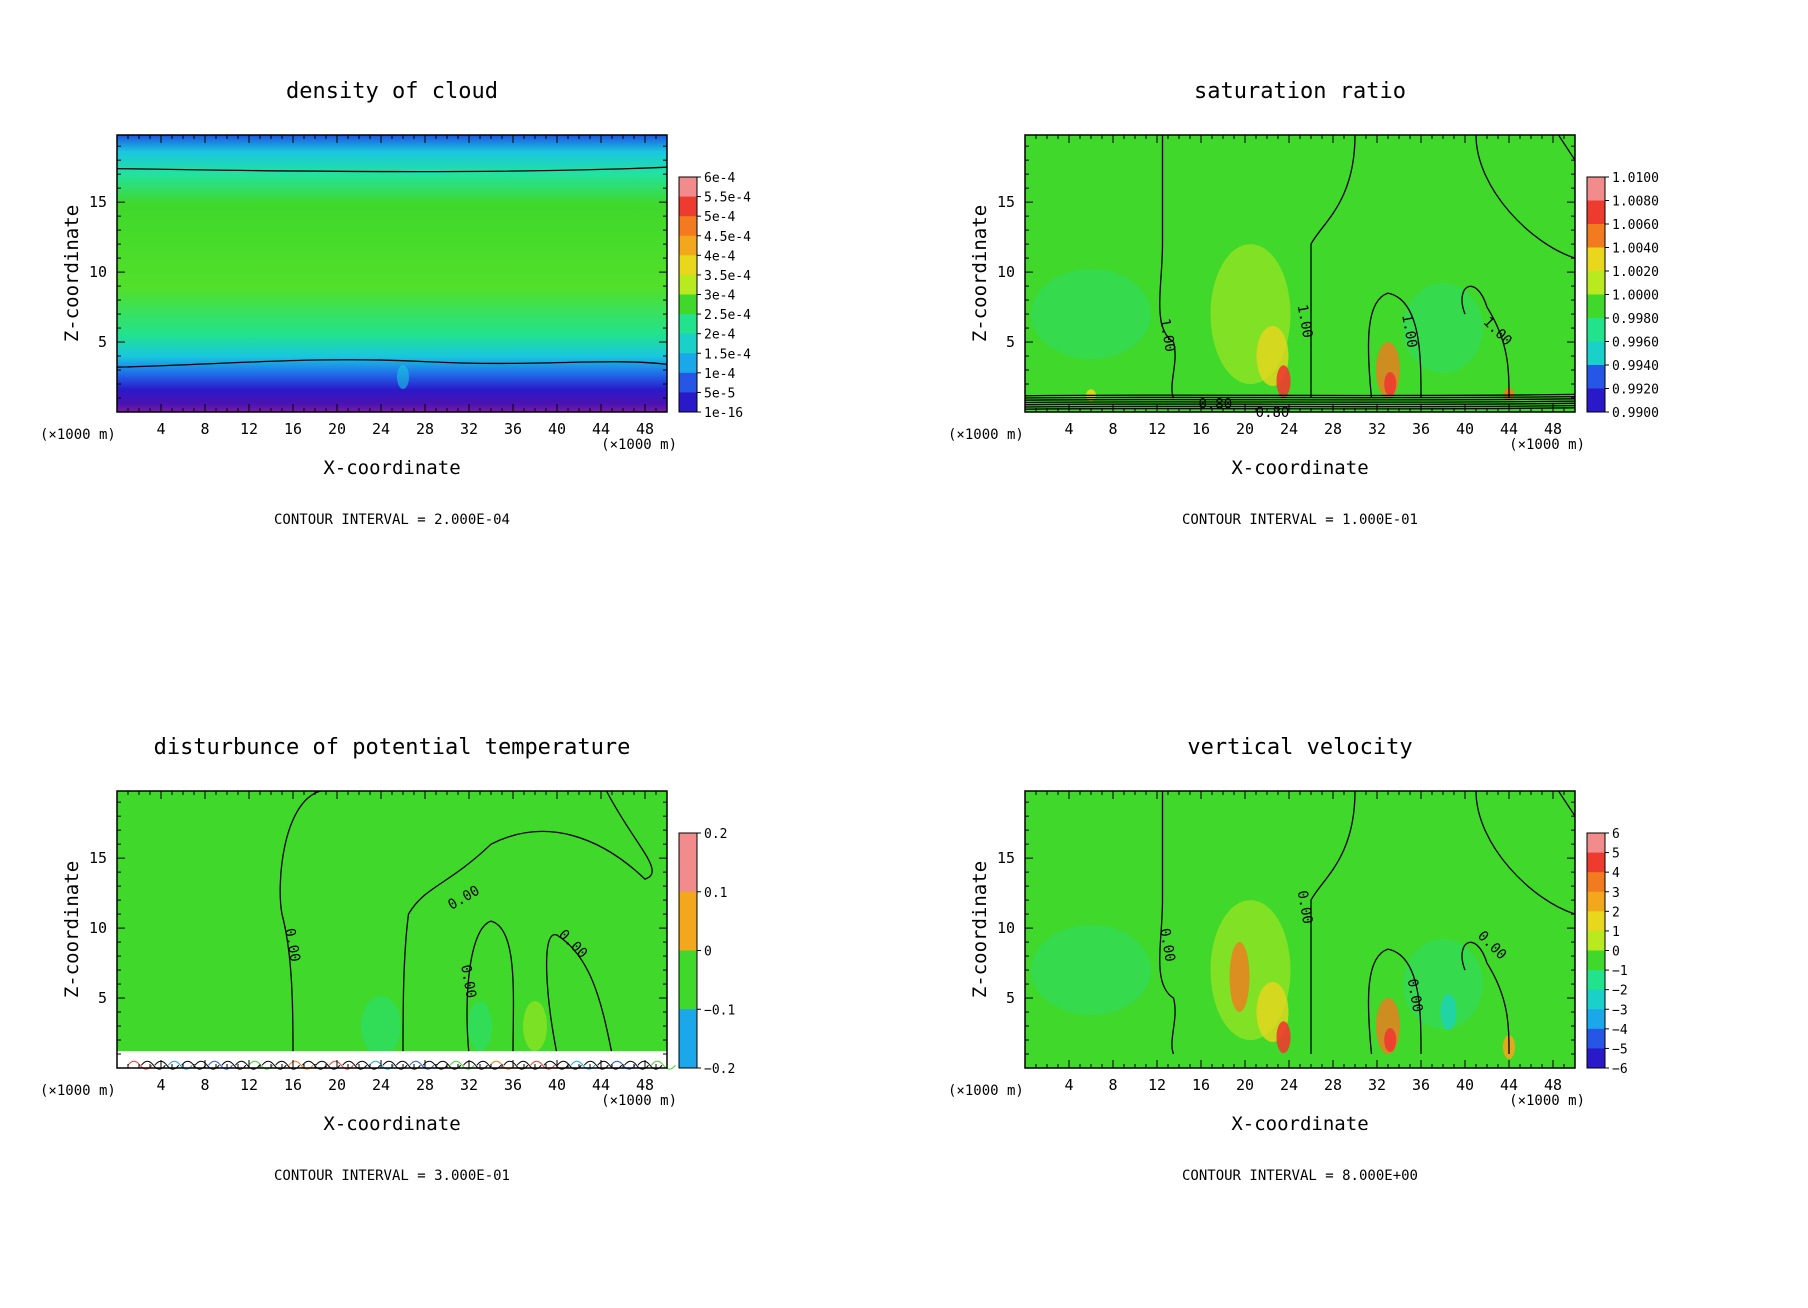  What do you see at coordinates (1620, 991) in the screenshot?
I see `colorbar-label: −2` at bounding box center [1620, 991].